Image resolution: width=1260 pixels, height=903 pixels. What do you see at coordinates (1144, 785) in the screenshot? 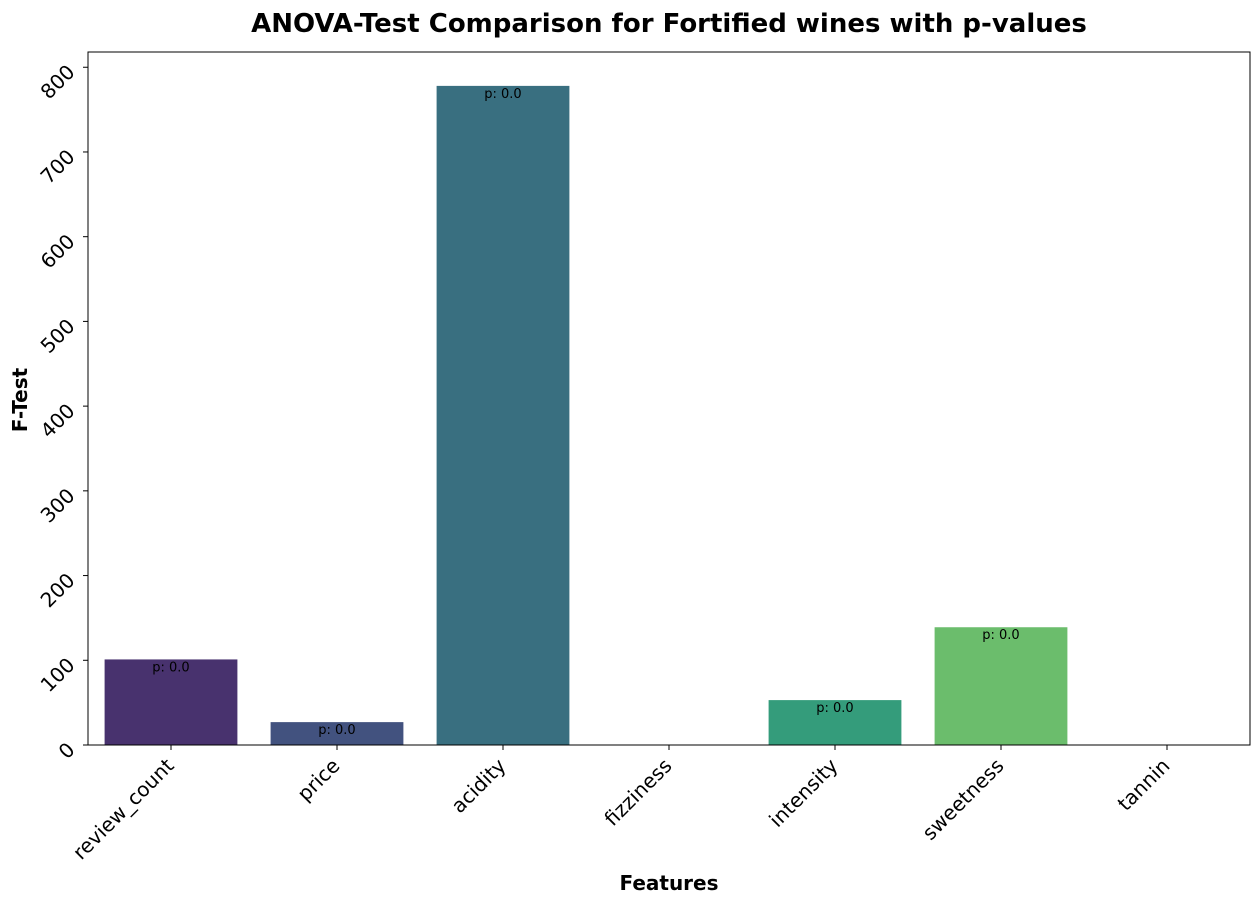
I see `x-tick-label-tannin: tannin` at bounding box center [1144, 785].